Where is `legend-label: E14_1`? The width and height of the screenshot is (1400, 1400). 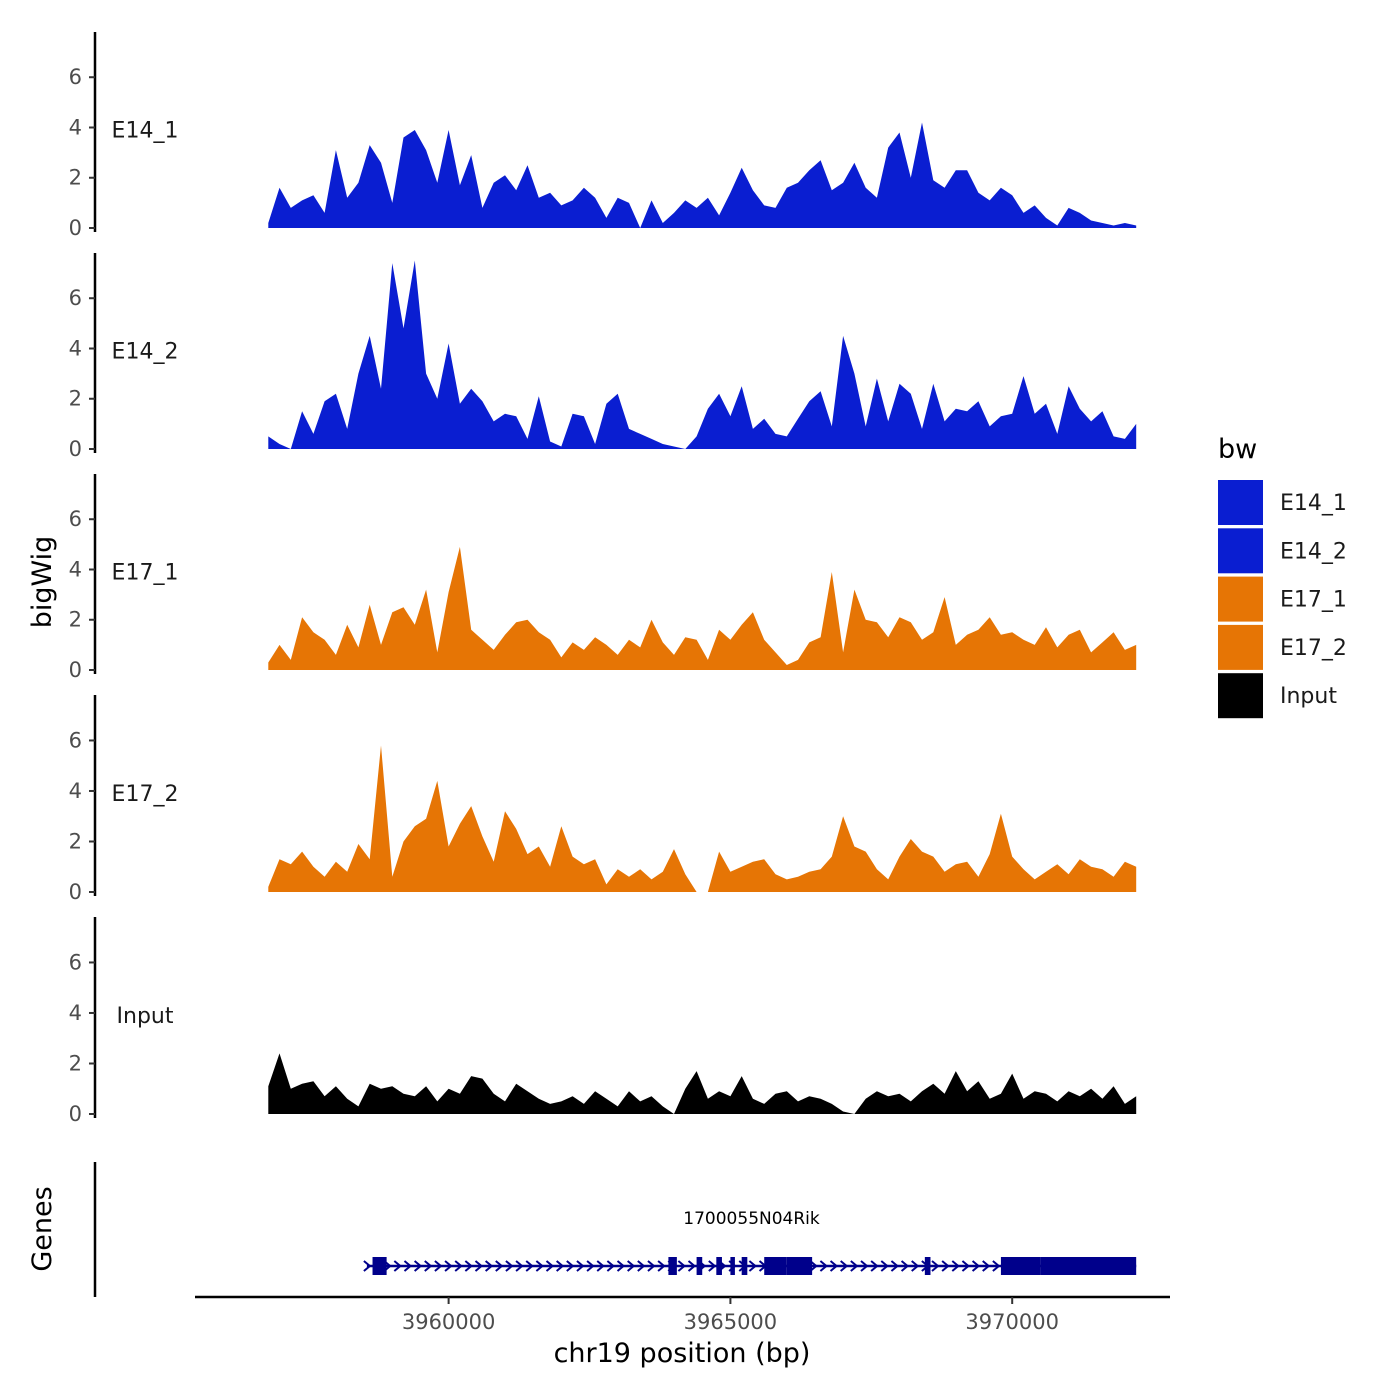 legend-label: E14_1 is located at coordinates (1313, 503).